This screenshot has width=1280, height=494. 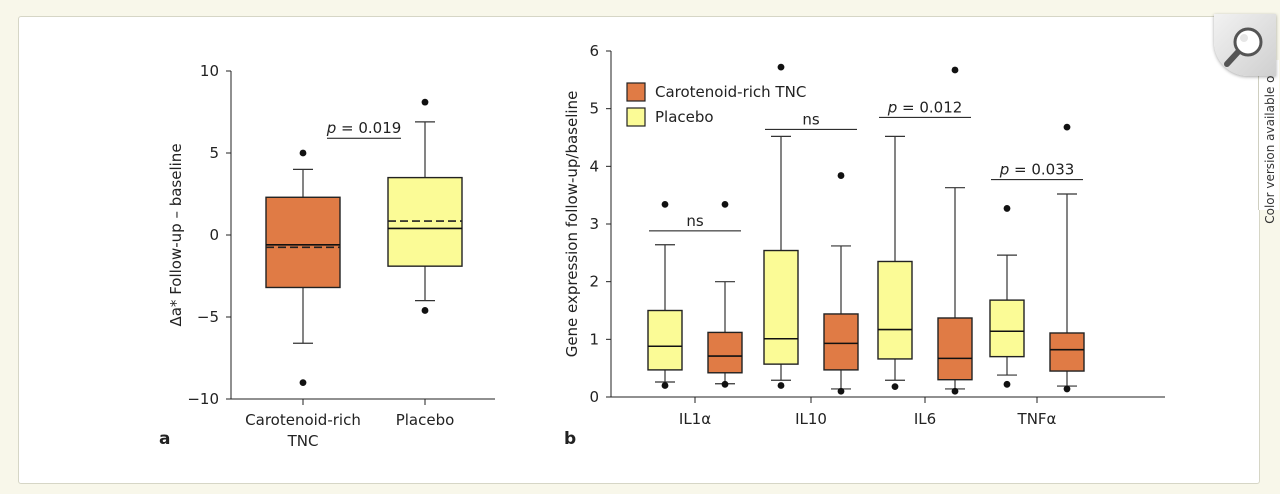 I want to click on panel-b-label: b, so click(x=570, y=439).